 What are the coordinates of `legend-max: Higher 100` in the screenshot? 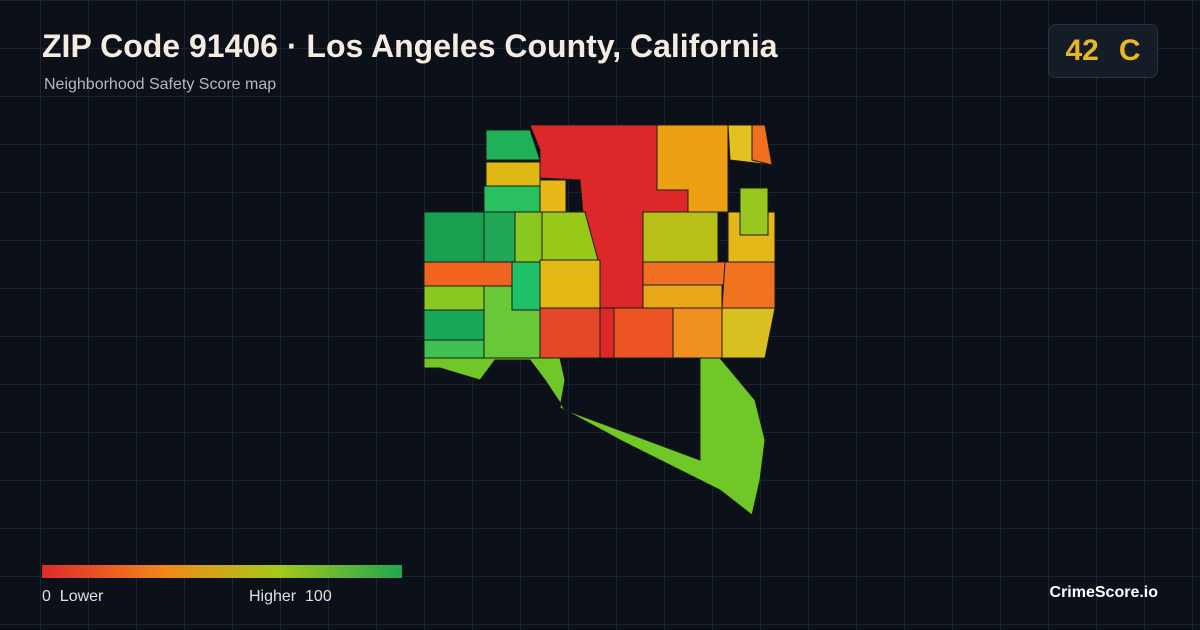 It's located at (290, 597).